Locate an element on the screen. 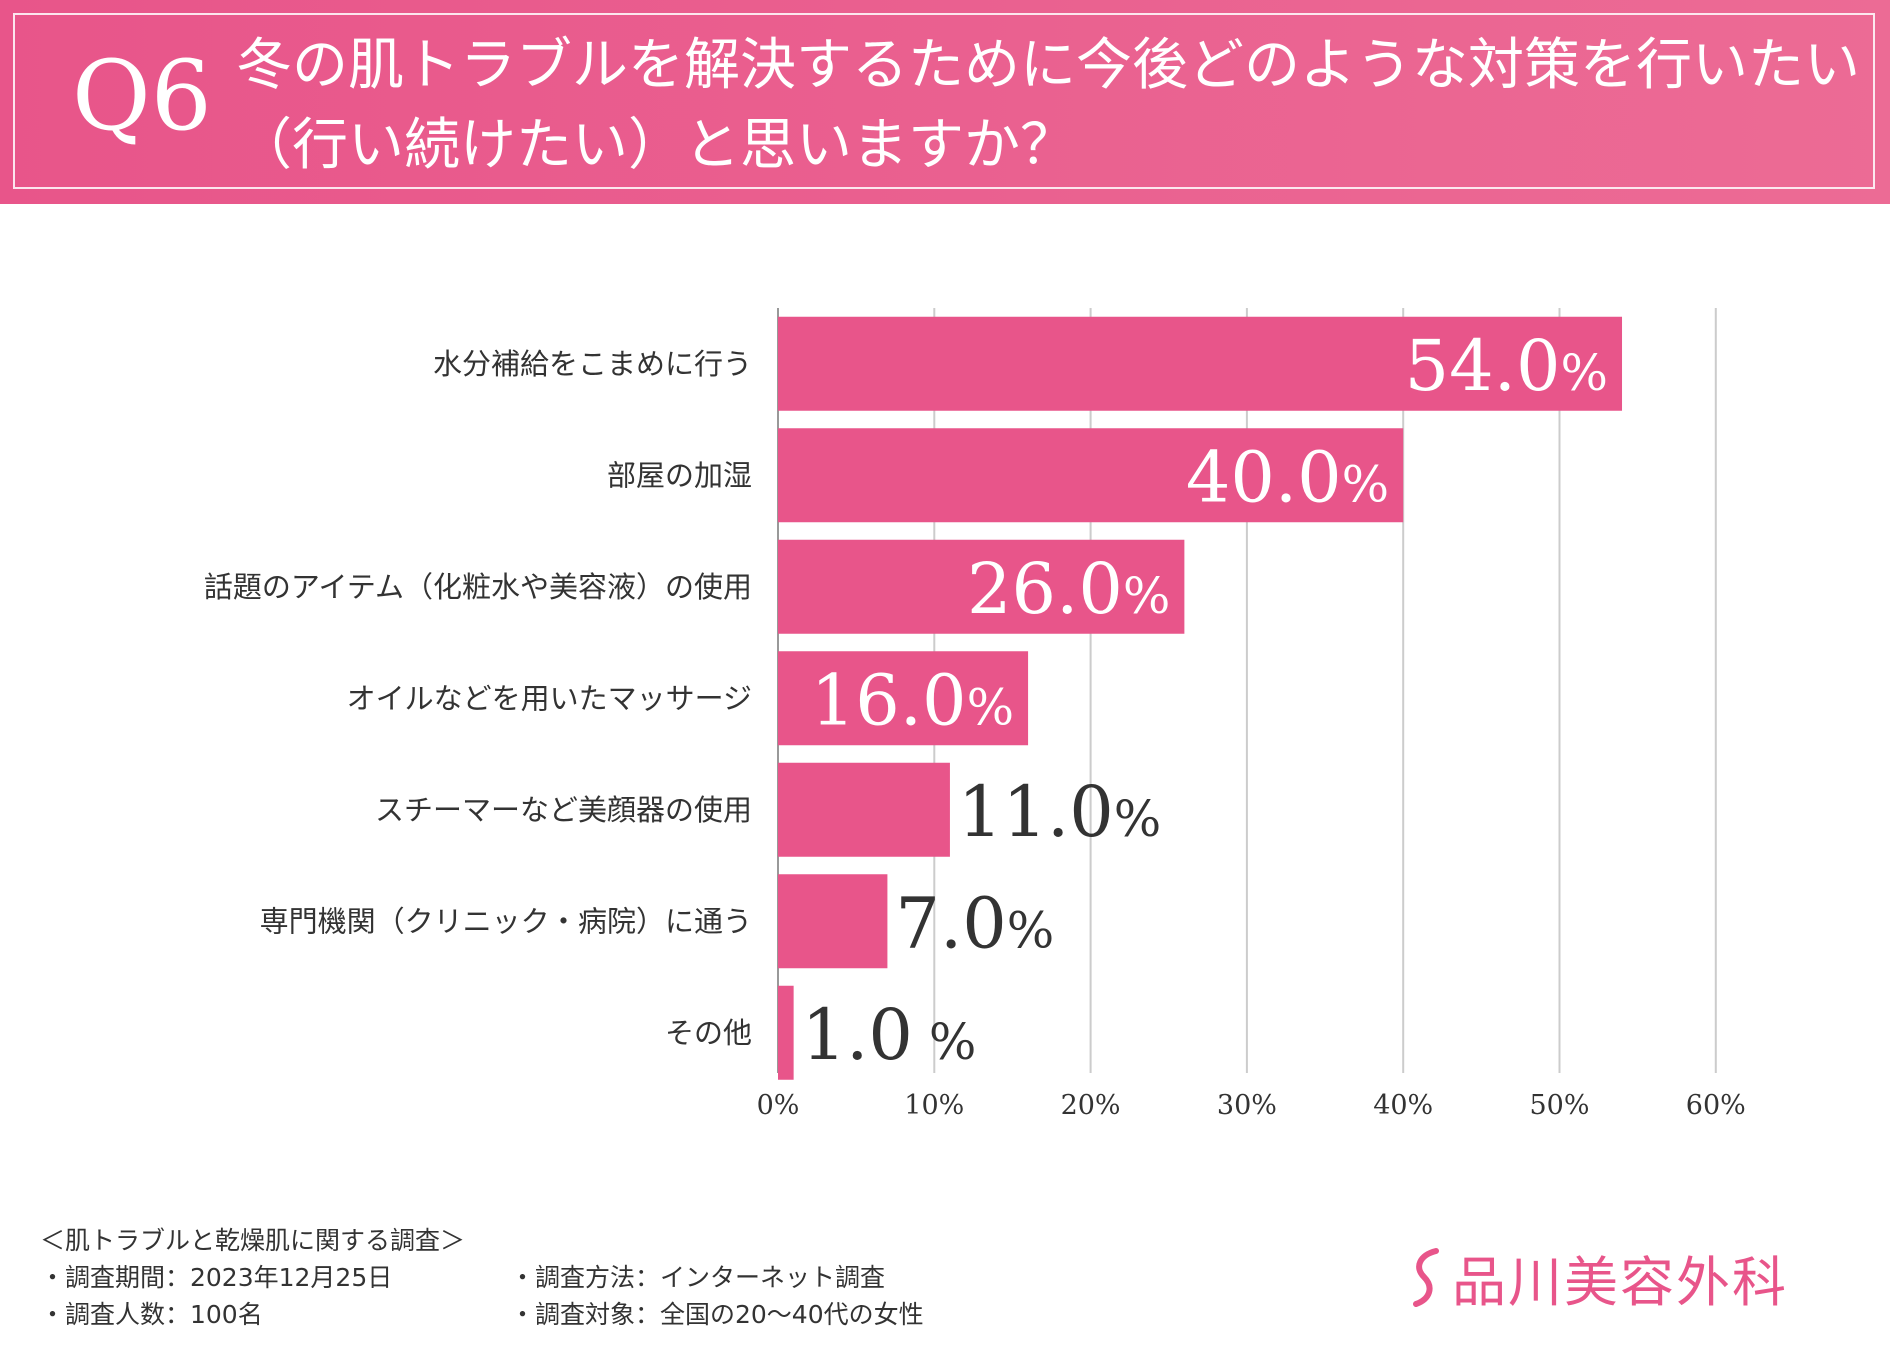 The width and height of the screenshot is (1890, 1350). header-frame is located at coordinates (944, 101).